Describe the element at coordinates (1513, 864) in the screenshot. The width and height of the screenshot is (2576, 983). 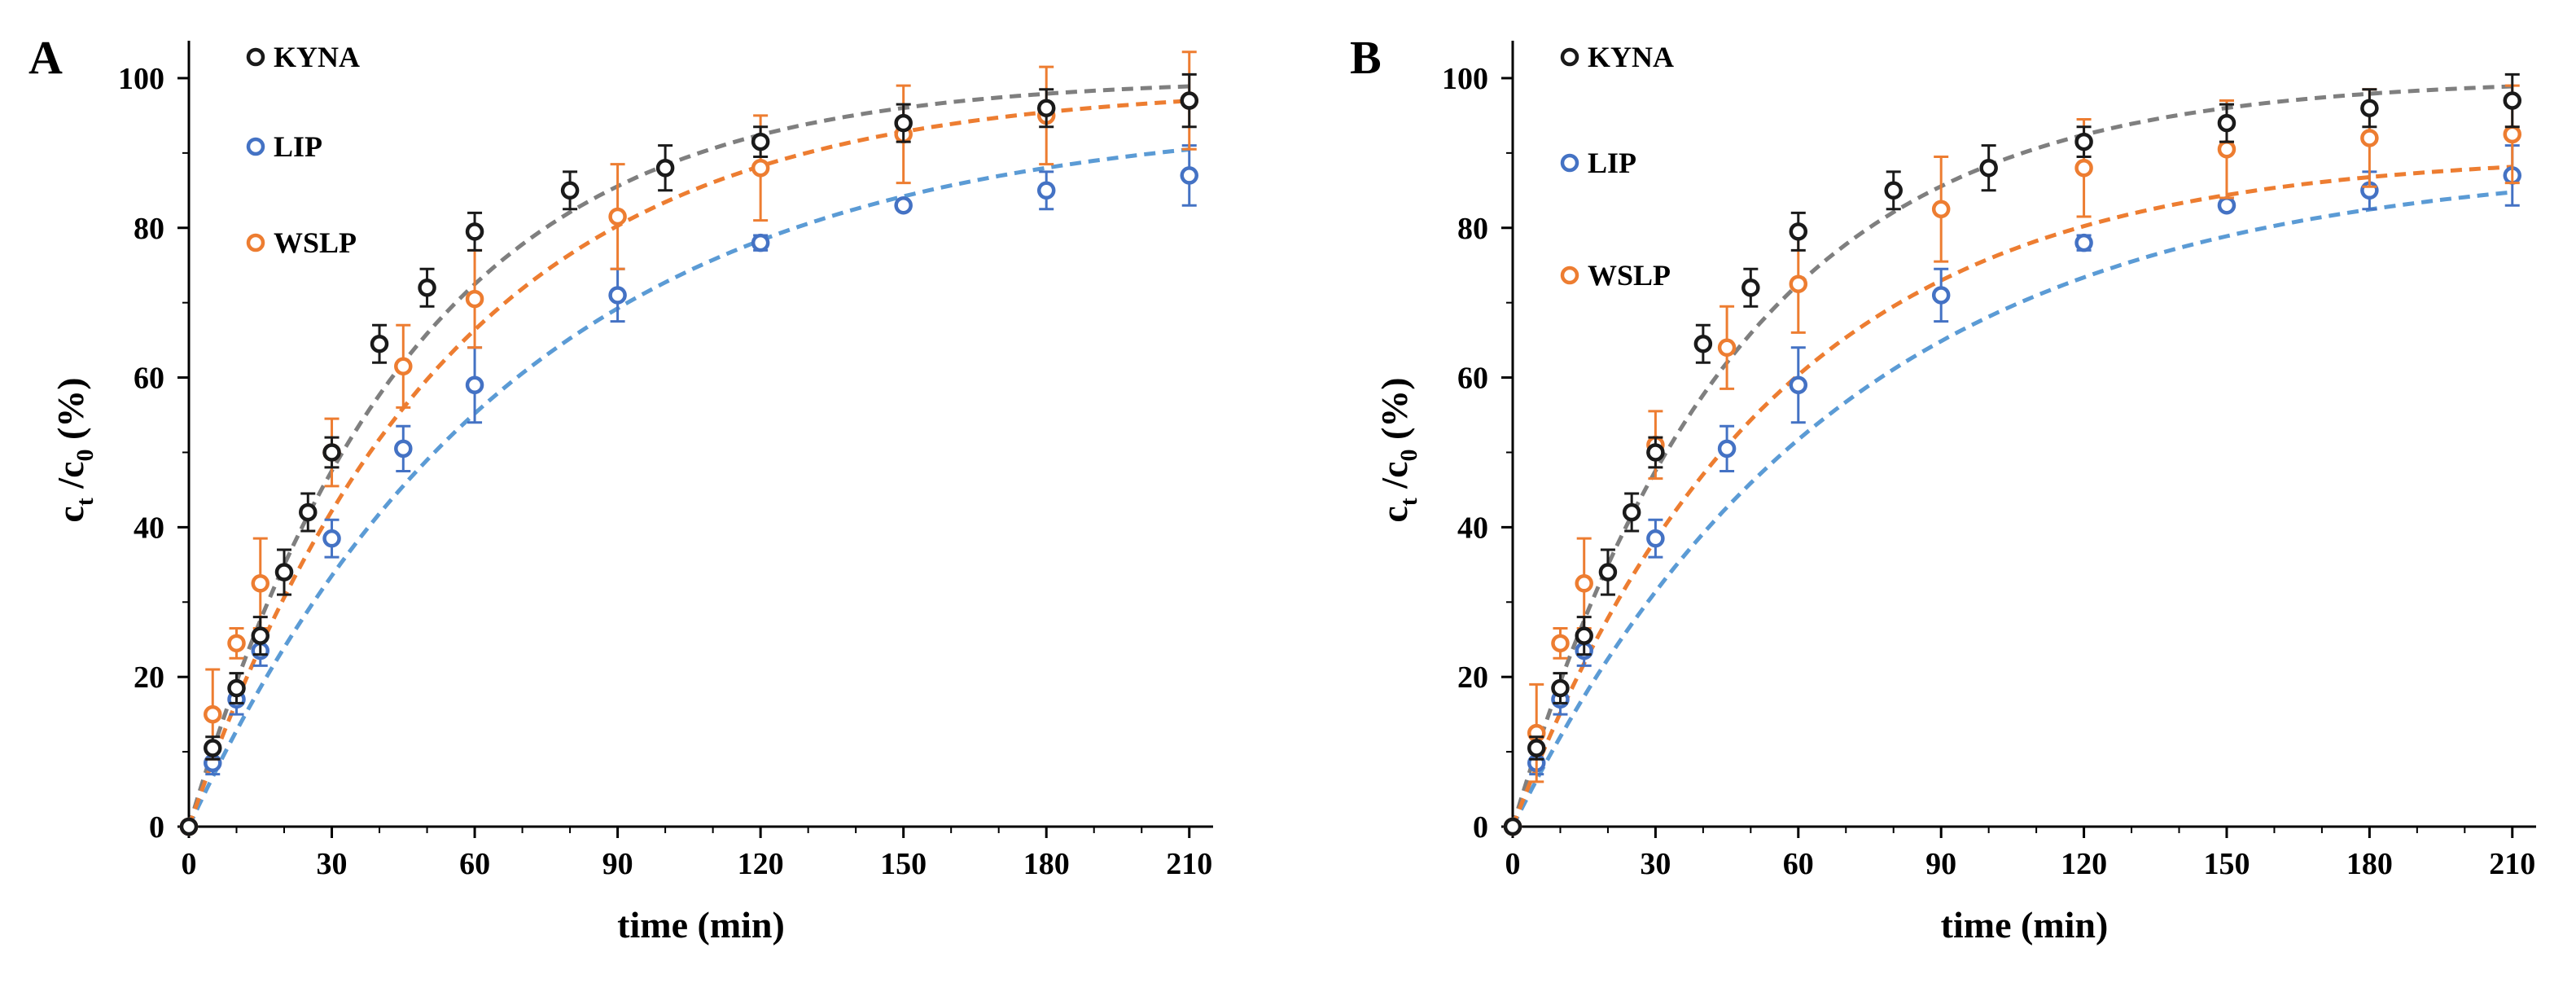
I see `x-tick-label: 0` at that location.